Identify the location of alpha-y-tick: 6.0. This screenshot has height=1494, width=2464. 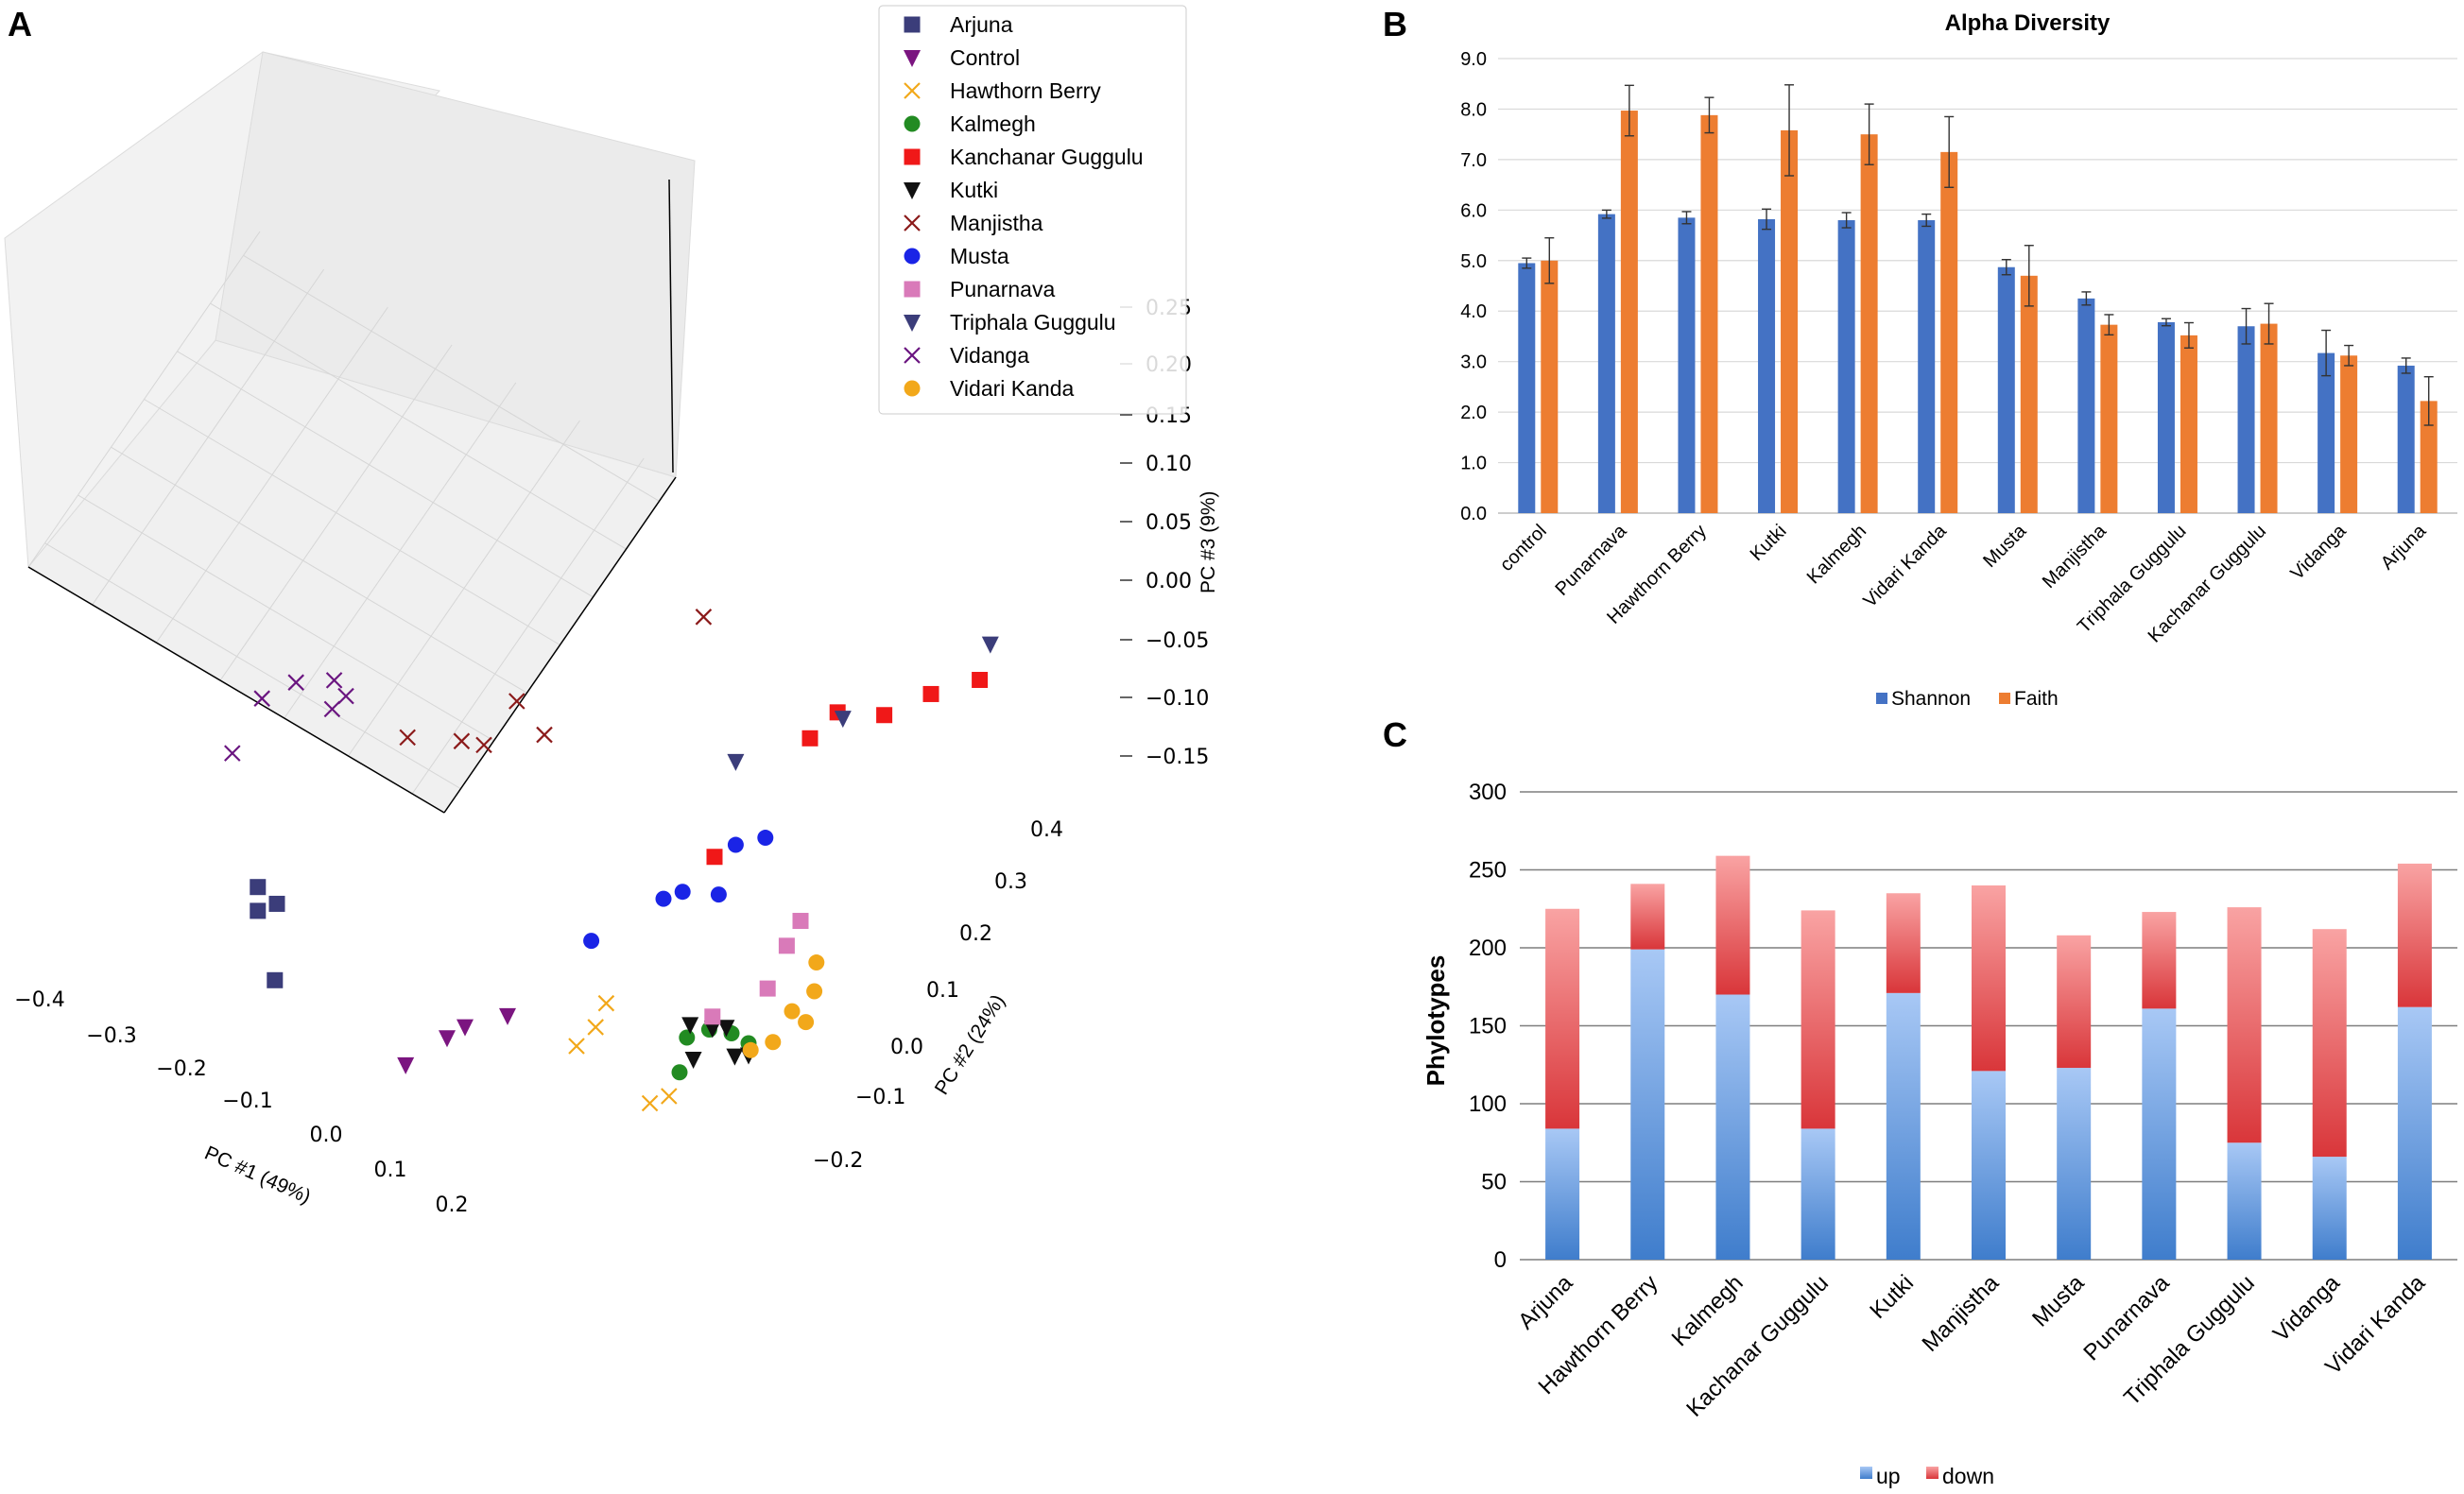
(1473, 210).